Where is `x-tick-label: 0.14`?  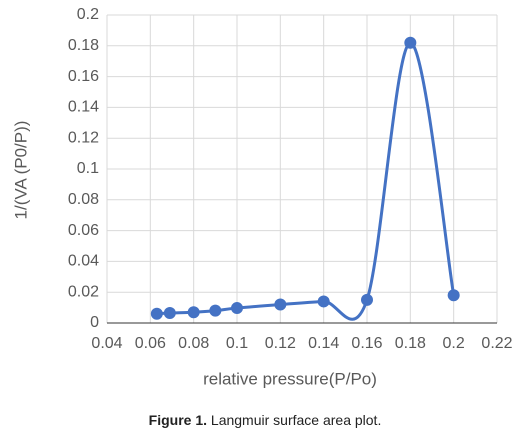
x-tick-label: 0.14 is located at coordinates (323, 343).